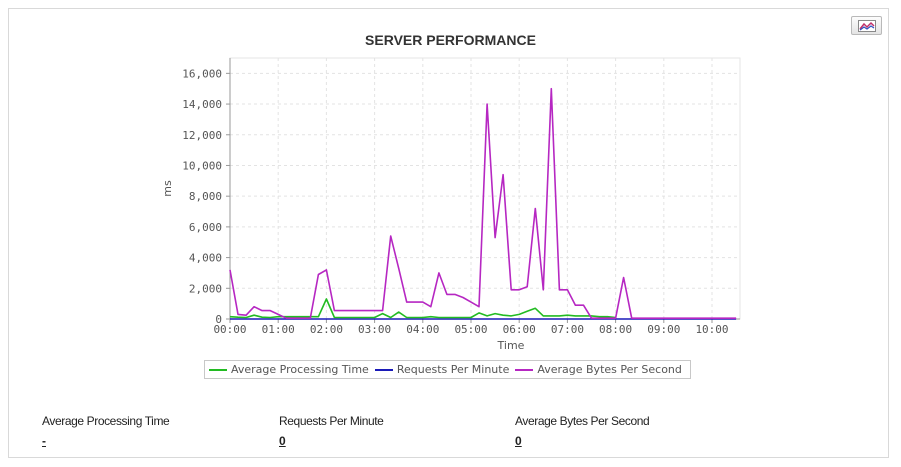 The image size is (901, 467). I want to click on y-tick-label: 8,000, so click(205, 196).